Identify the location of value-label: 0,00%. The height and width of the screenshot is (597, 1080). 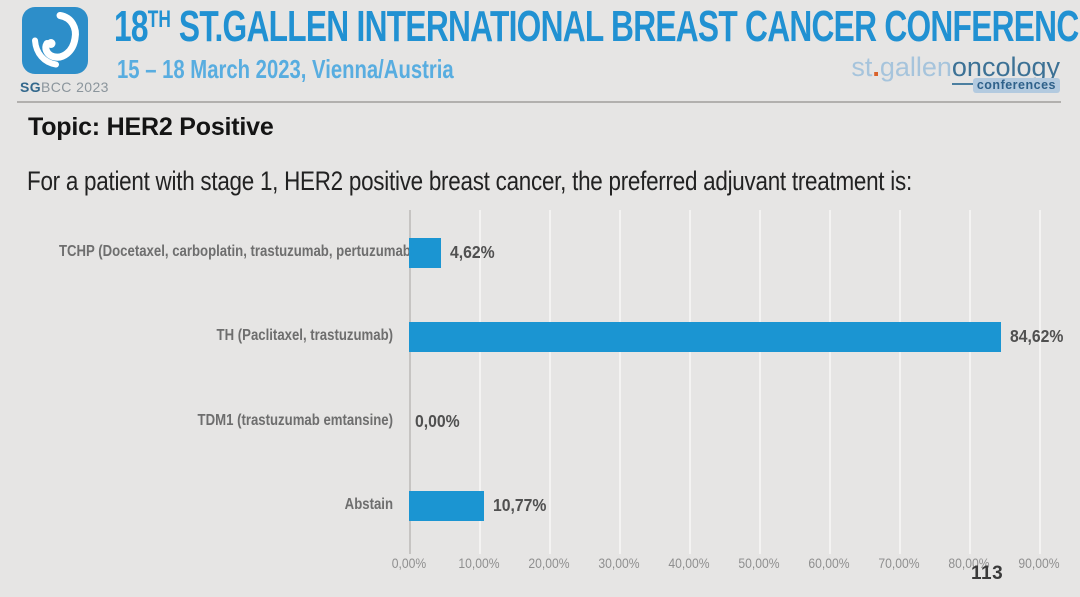
(437, 420).